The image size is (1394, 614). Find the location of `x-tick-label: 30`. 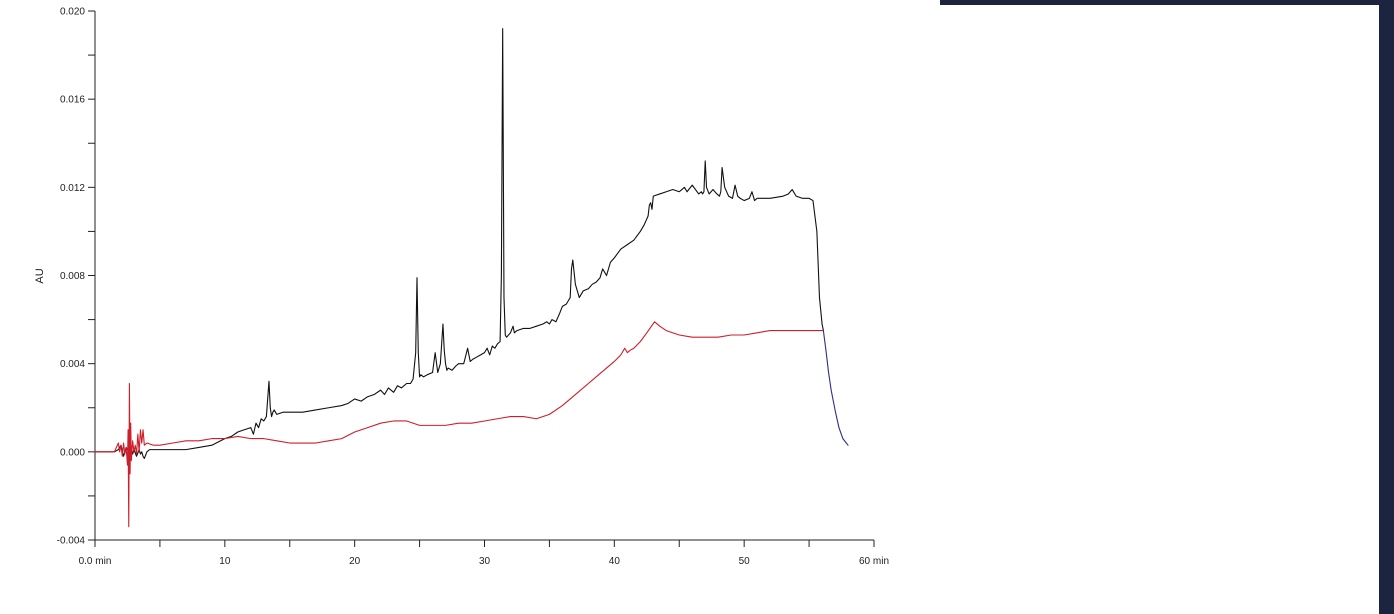

x-tick-label: 30 is located at coordinates (485, 561).